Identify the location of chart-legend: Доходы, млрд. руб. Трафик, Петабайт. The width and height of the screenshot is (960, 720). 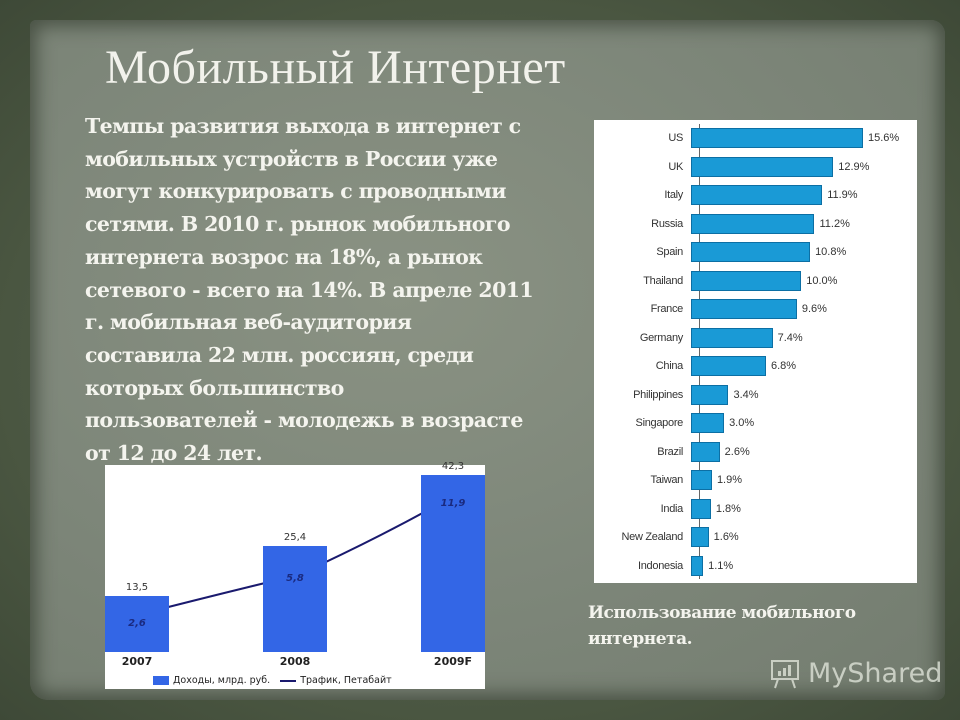
(272, 680).